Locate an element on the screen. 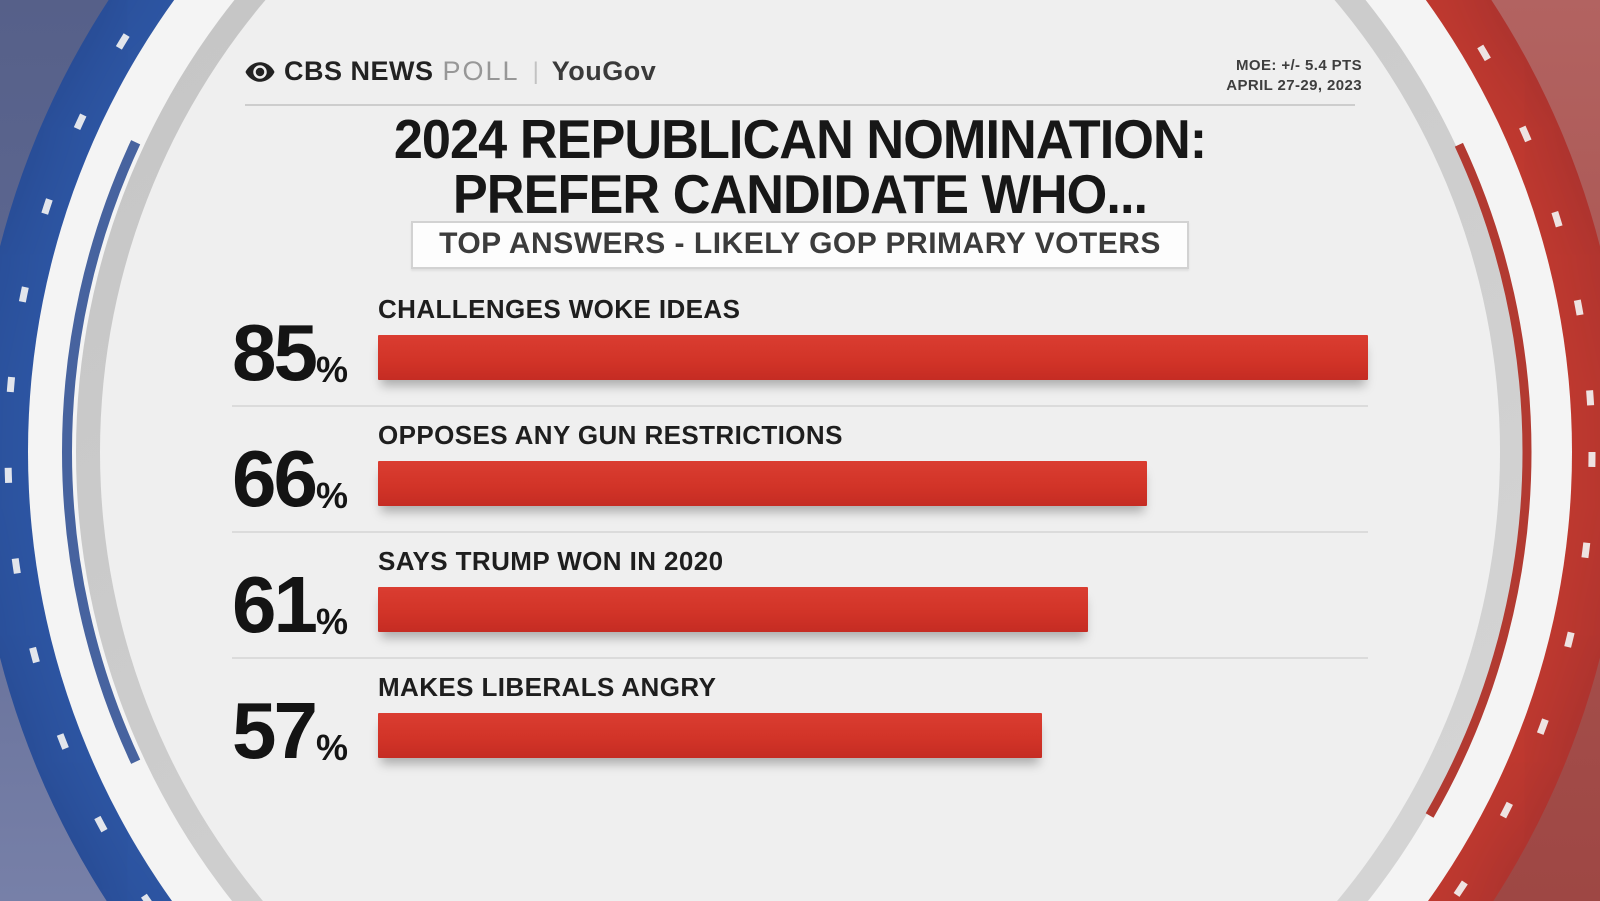 The height and width of the screenshot is (901, 1600). poll-row: 61 % SAYS TRUMP WON IN 2020 is located at coordinates (800, 596).